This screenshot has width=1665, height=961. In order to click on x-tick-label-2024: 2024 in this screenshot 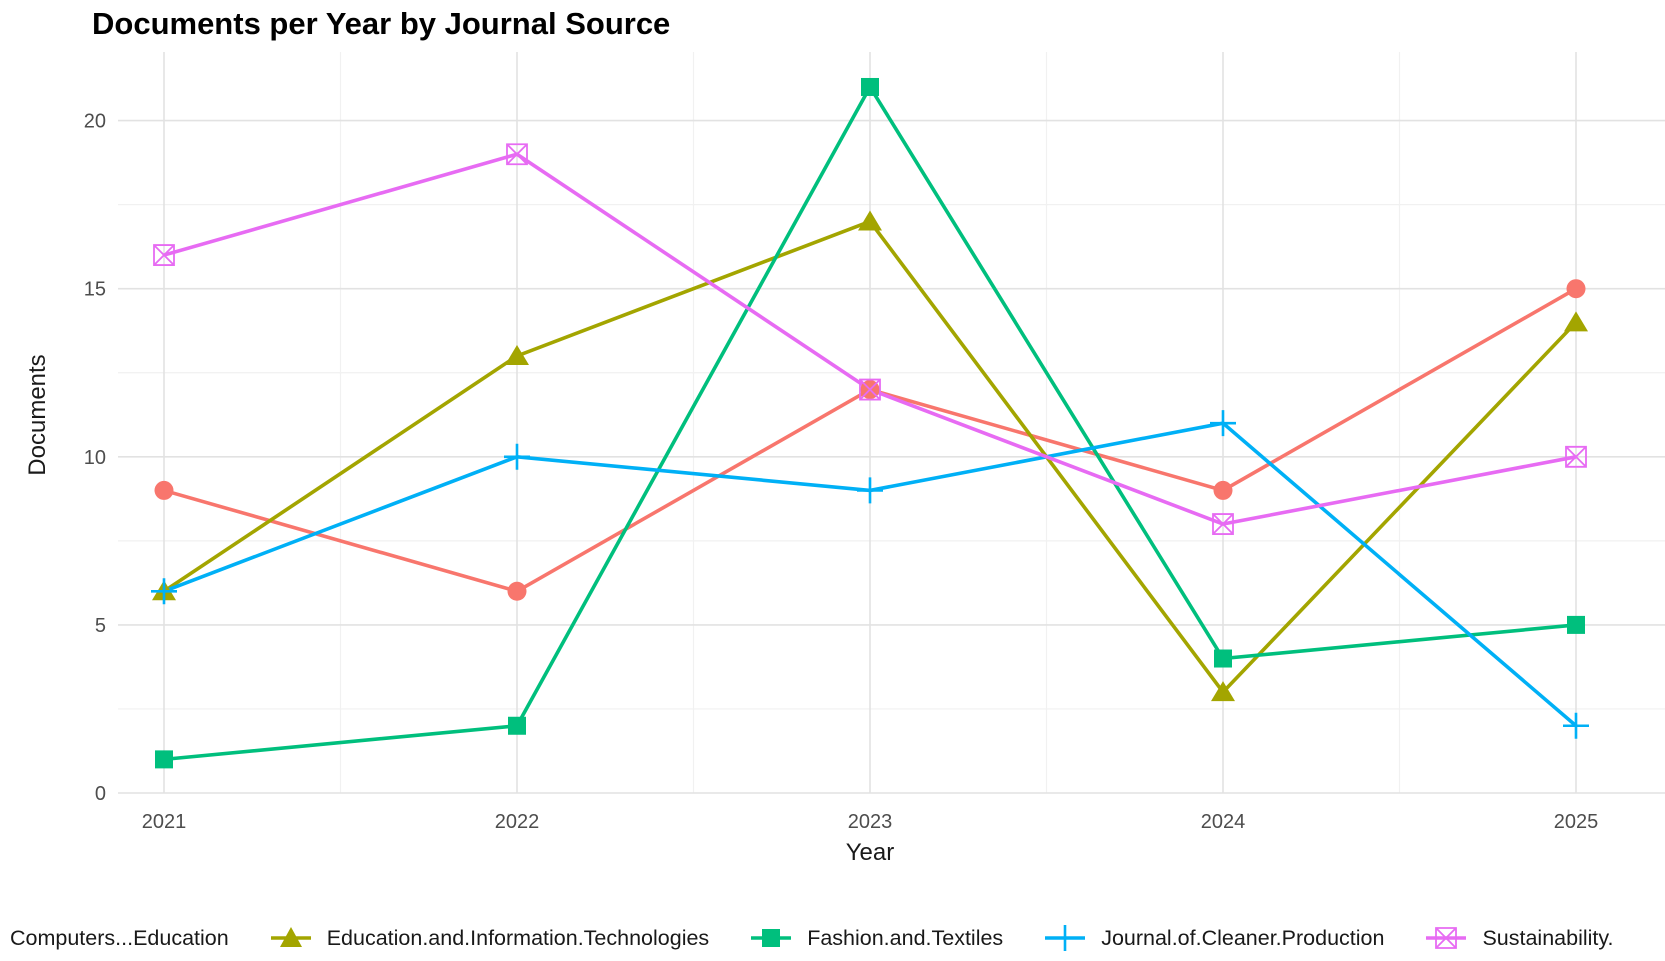, I will do `click(1223, 822)`.